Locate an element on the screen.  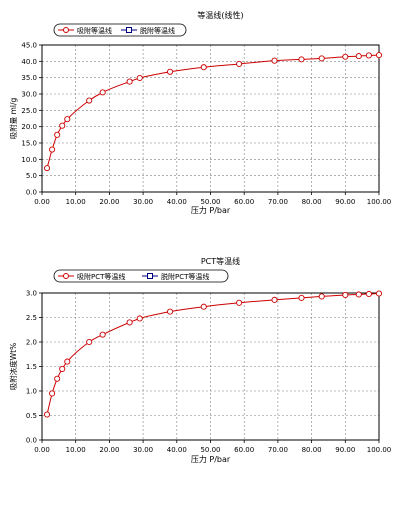
x-tick-label: 70.00 is located at coordinates (278, 450).